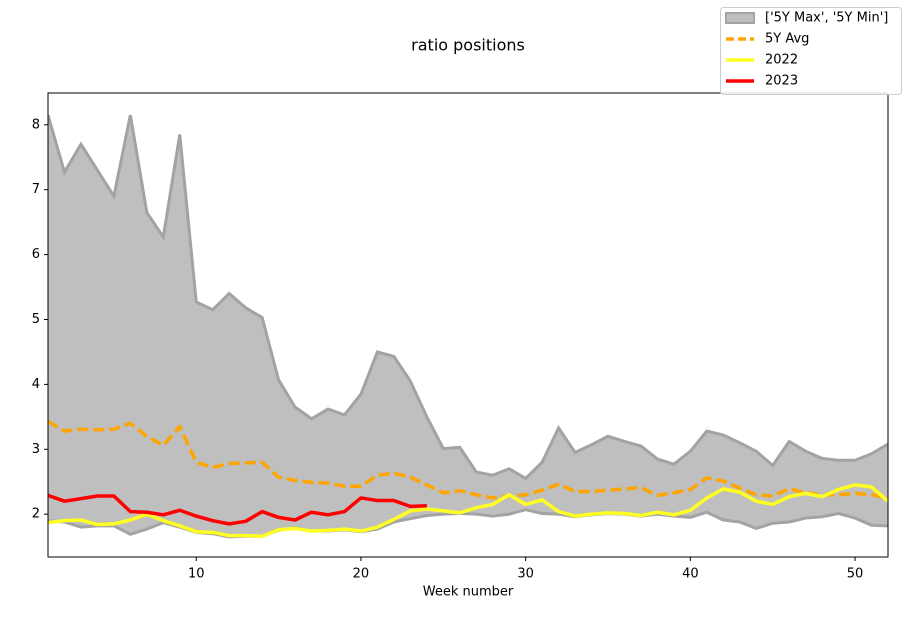 Image resolution: width=909 pixels, height=634 pixels. I want to click on x-axis-label: Week number, so click(468, 592).